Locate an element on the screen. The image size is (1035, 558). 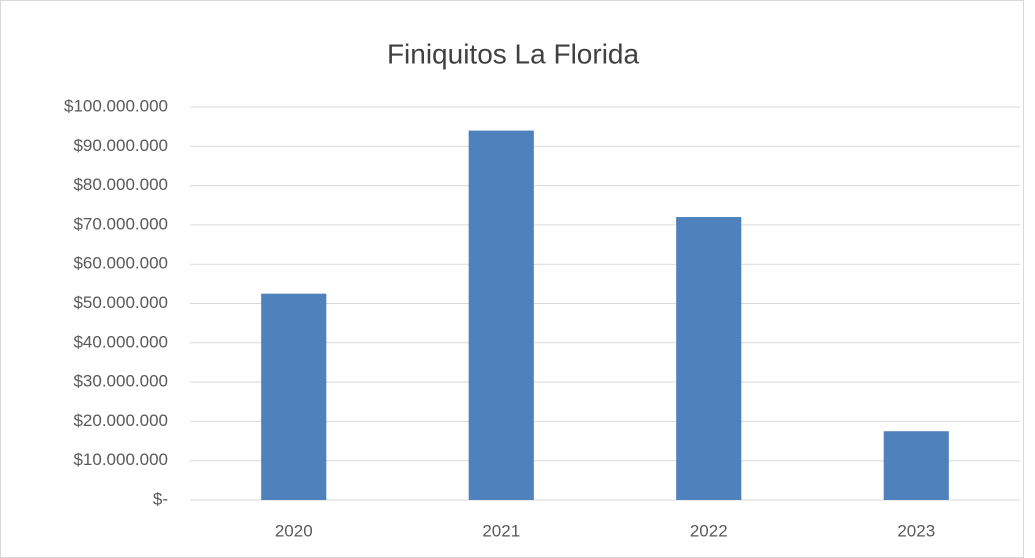
y-tick-label: $90.000.000 is located at coordinates (120, 145).